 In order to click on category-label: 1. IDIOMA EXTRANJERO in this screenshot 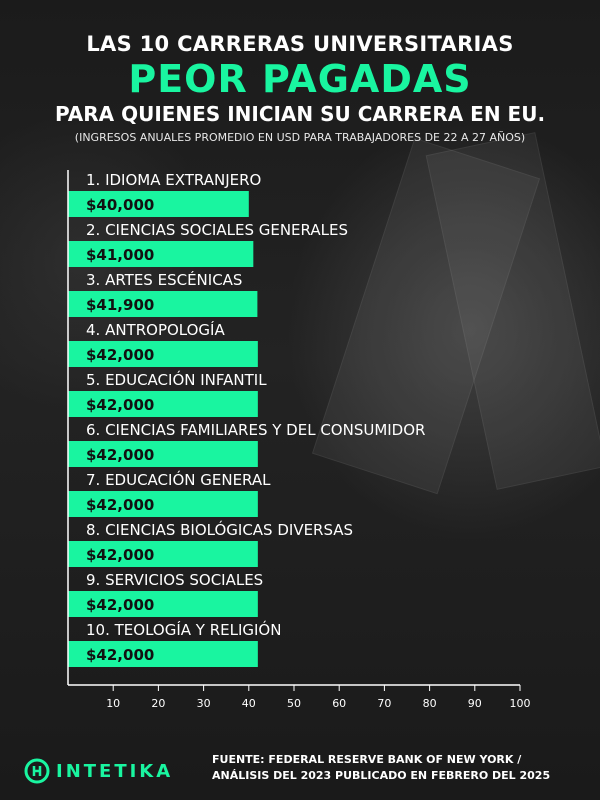, I will do `click(173, 180)`.